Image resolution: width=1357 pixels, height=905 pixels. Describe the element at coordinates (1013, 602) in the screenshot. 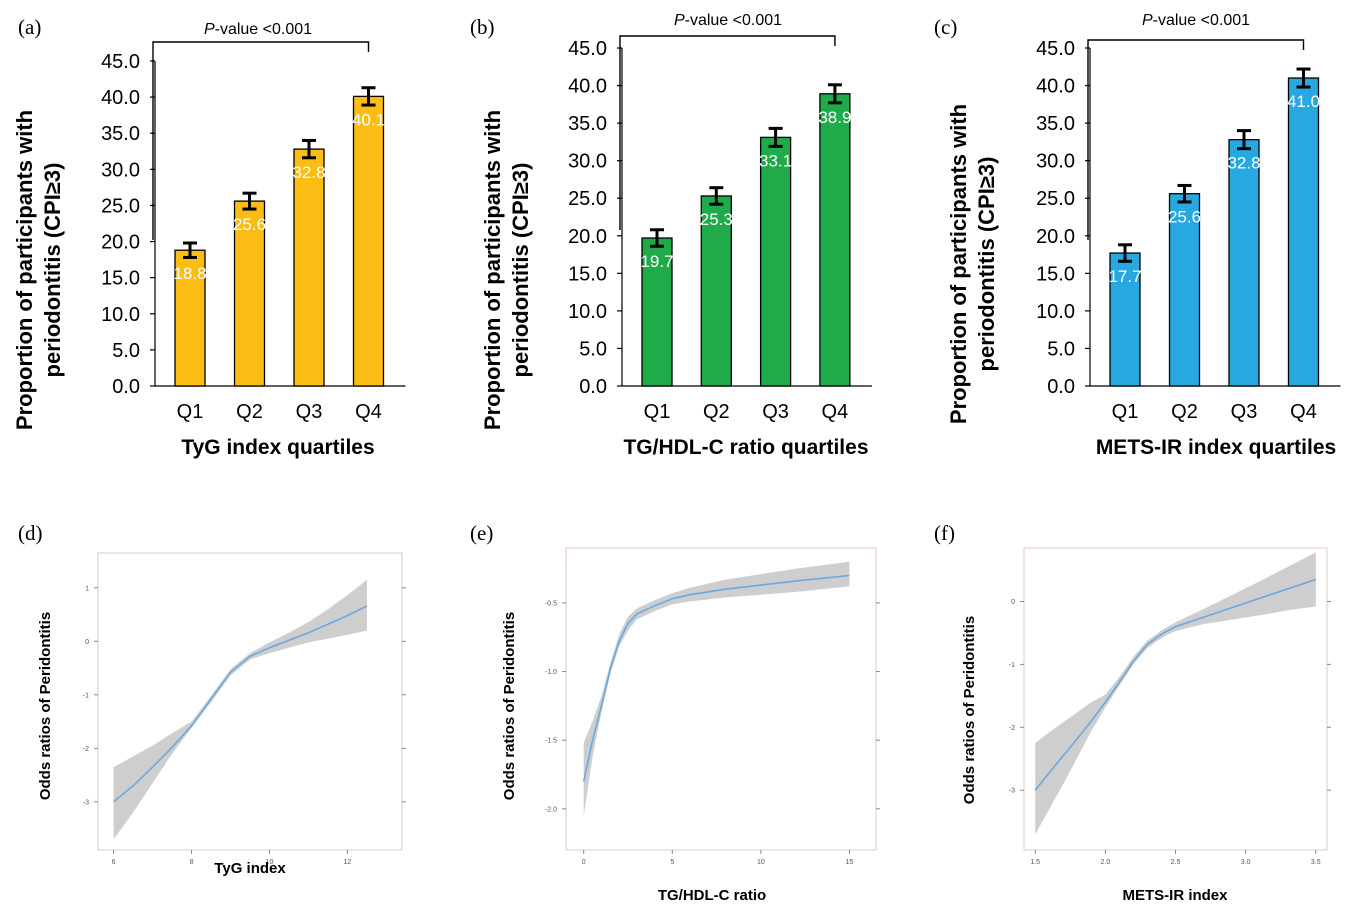

I see `y-tick-label: 0` at that location.